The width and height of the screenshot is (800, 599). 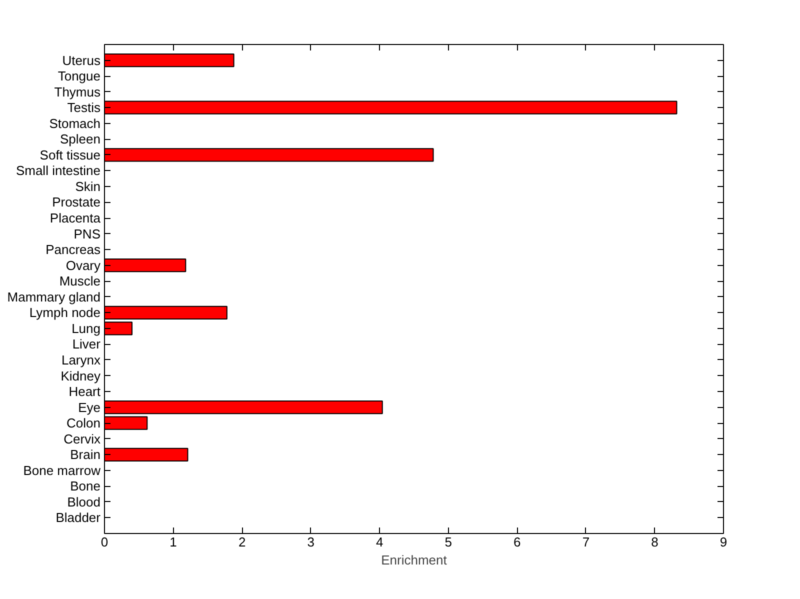 I want to click on y-tick-label: Bladder, so click(x=79, y=518).